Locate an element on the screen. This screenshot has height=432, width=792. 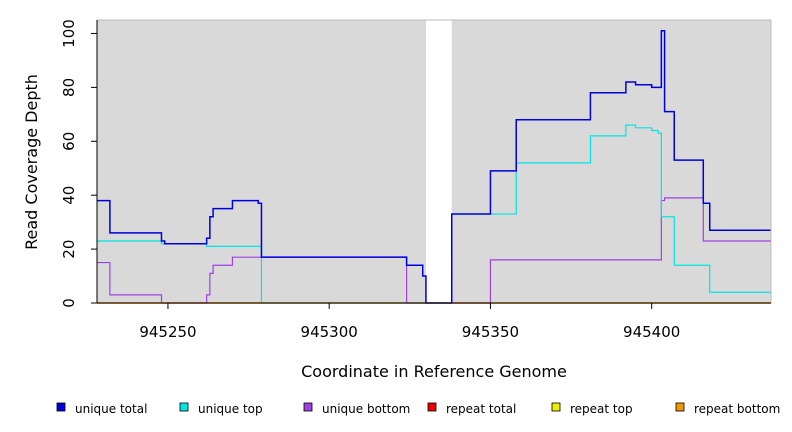
legend-label: repeat bottom is located at coordinates (737, 409).